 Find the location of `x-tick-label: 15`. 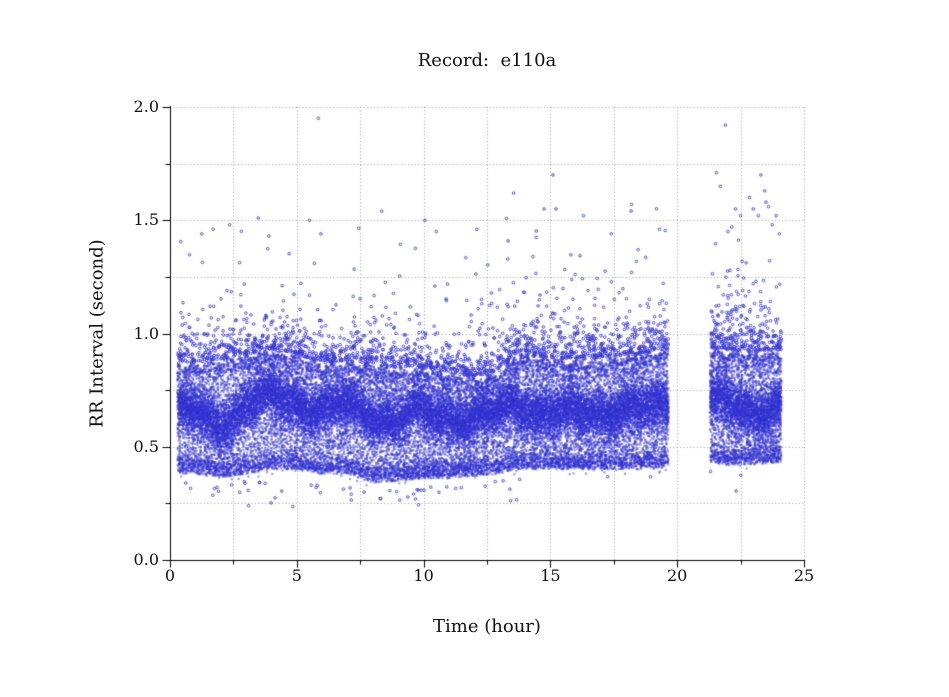

x-tick-label: 15 is located at coordinates (550, 575).